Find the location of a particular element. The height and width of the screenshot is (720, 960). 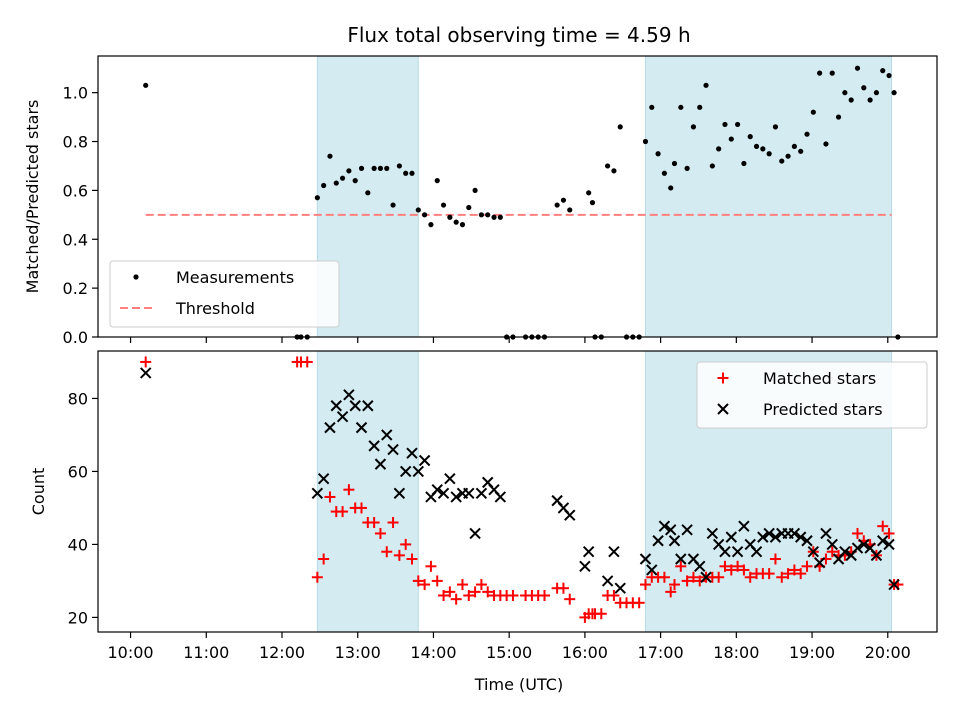

y-tick-label: 0.6 is located at coordinates (75, 190).